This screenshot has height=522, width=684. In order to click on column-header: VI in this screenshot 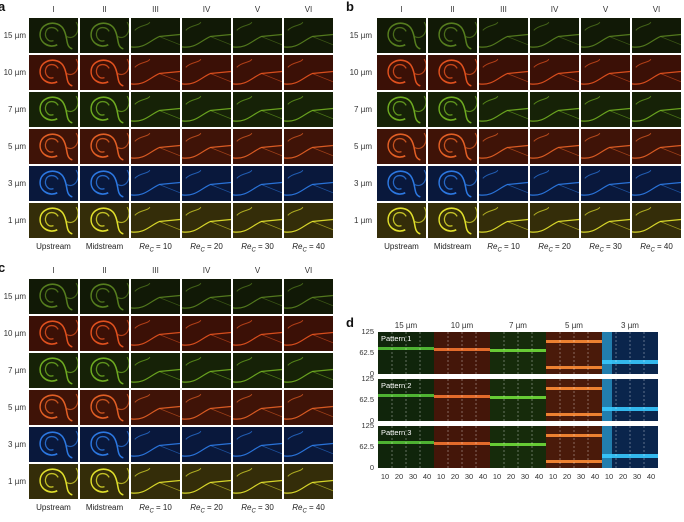, I will do `click(308, 9)`.